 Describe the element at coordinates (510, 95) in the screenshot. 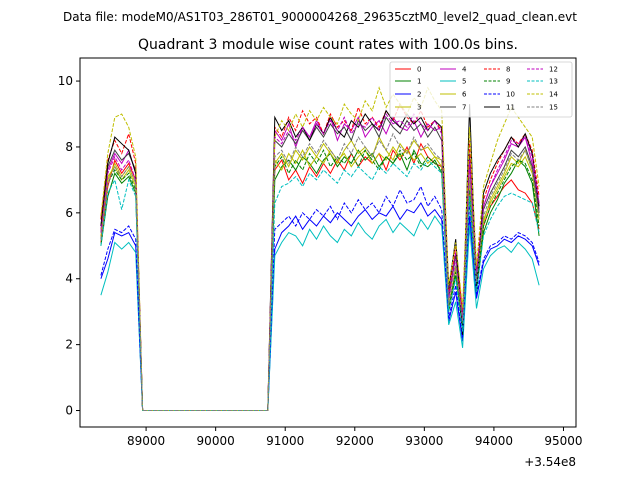

I see `legend-label-10: 10` at that location.